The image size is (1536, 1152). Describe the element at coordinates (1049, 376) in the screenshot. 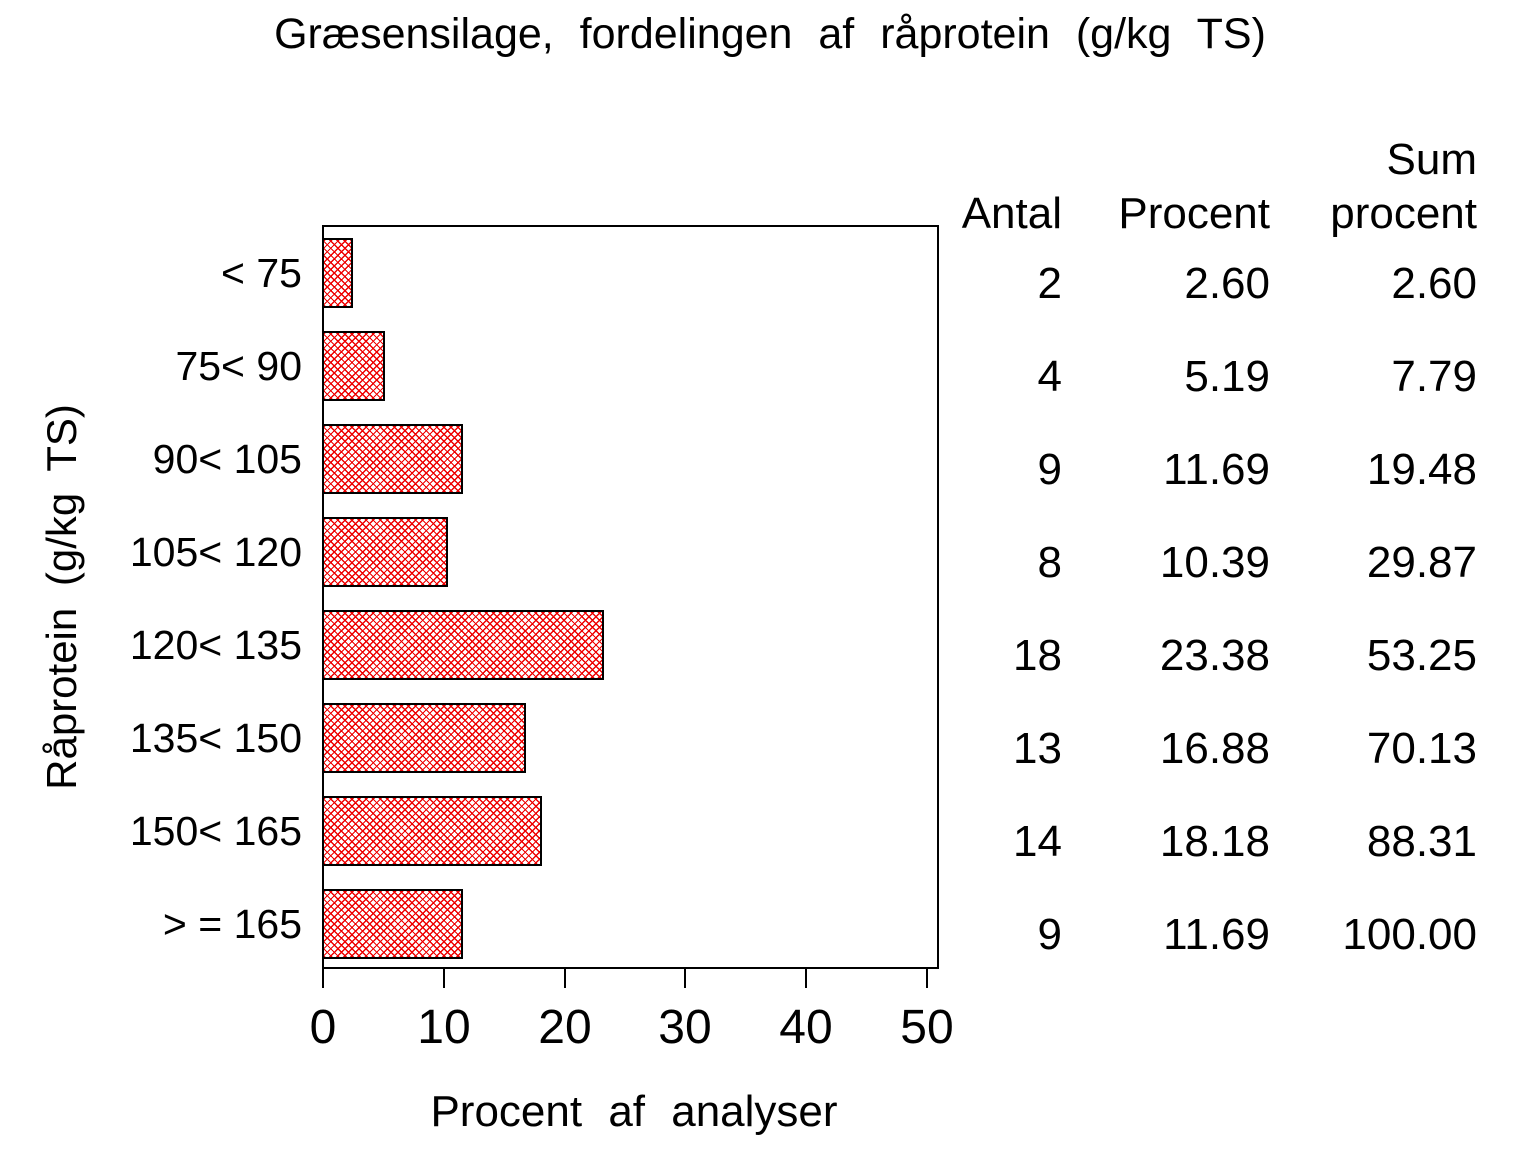

I see `table-cell-antal-row2: 4` at that location.